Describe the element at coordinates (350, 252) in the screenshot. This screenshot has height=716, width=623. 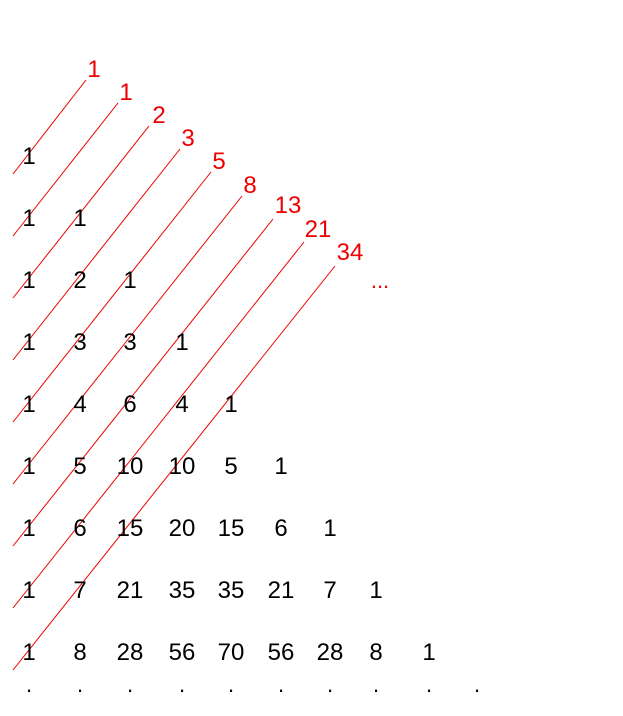
I see `fibonacci-sum: 34` at that location.